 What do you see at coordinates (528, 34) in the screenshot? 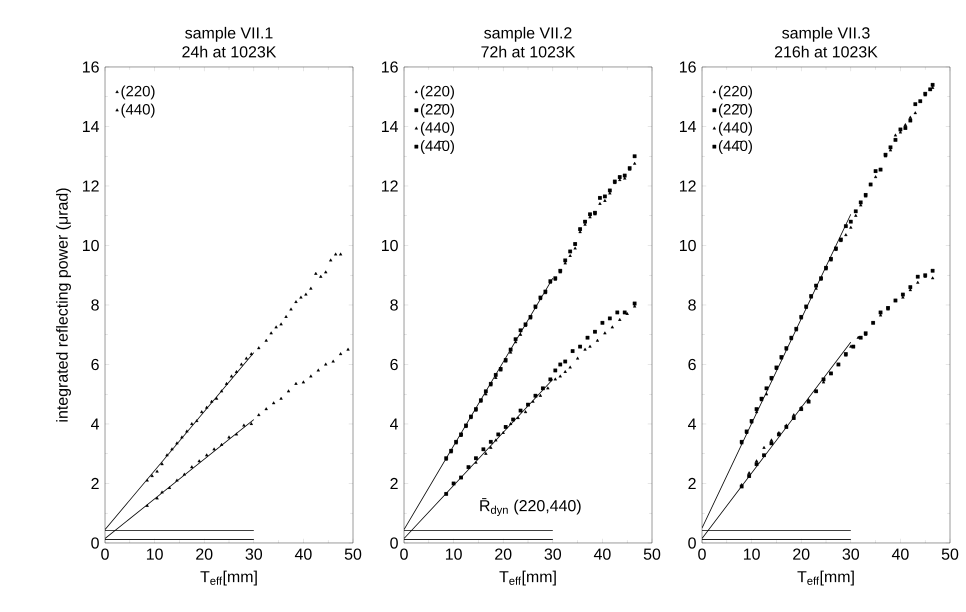
I see `chart-title: sample VII.2` at bounding box center [528, 34].